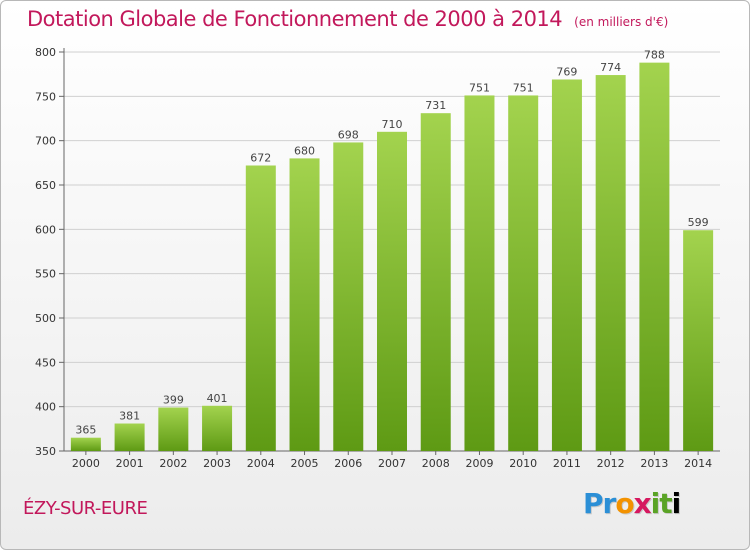 Image resolution: width=750 pixels, height=550 pixels. I want to click on x-tick-label: 2000, so click(86, 463).